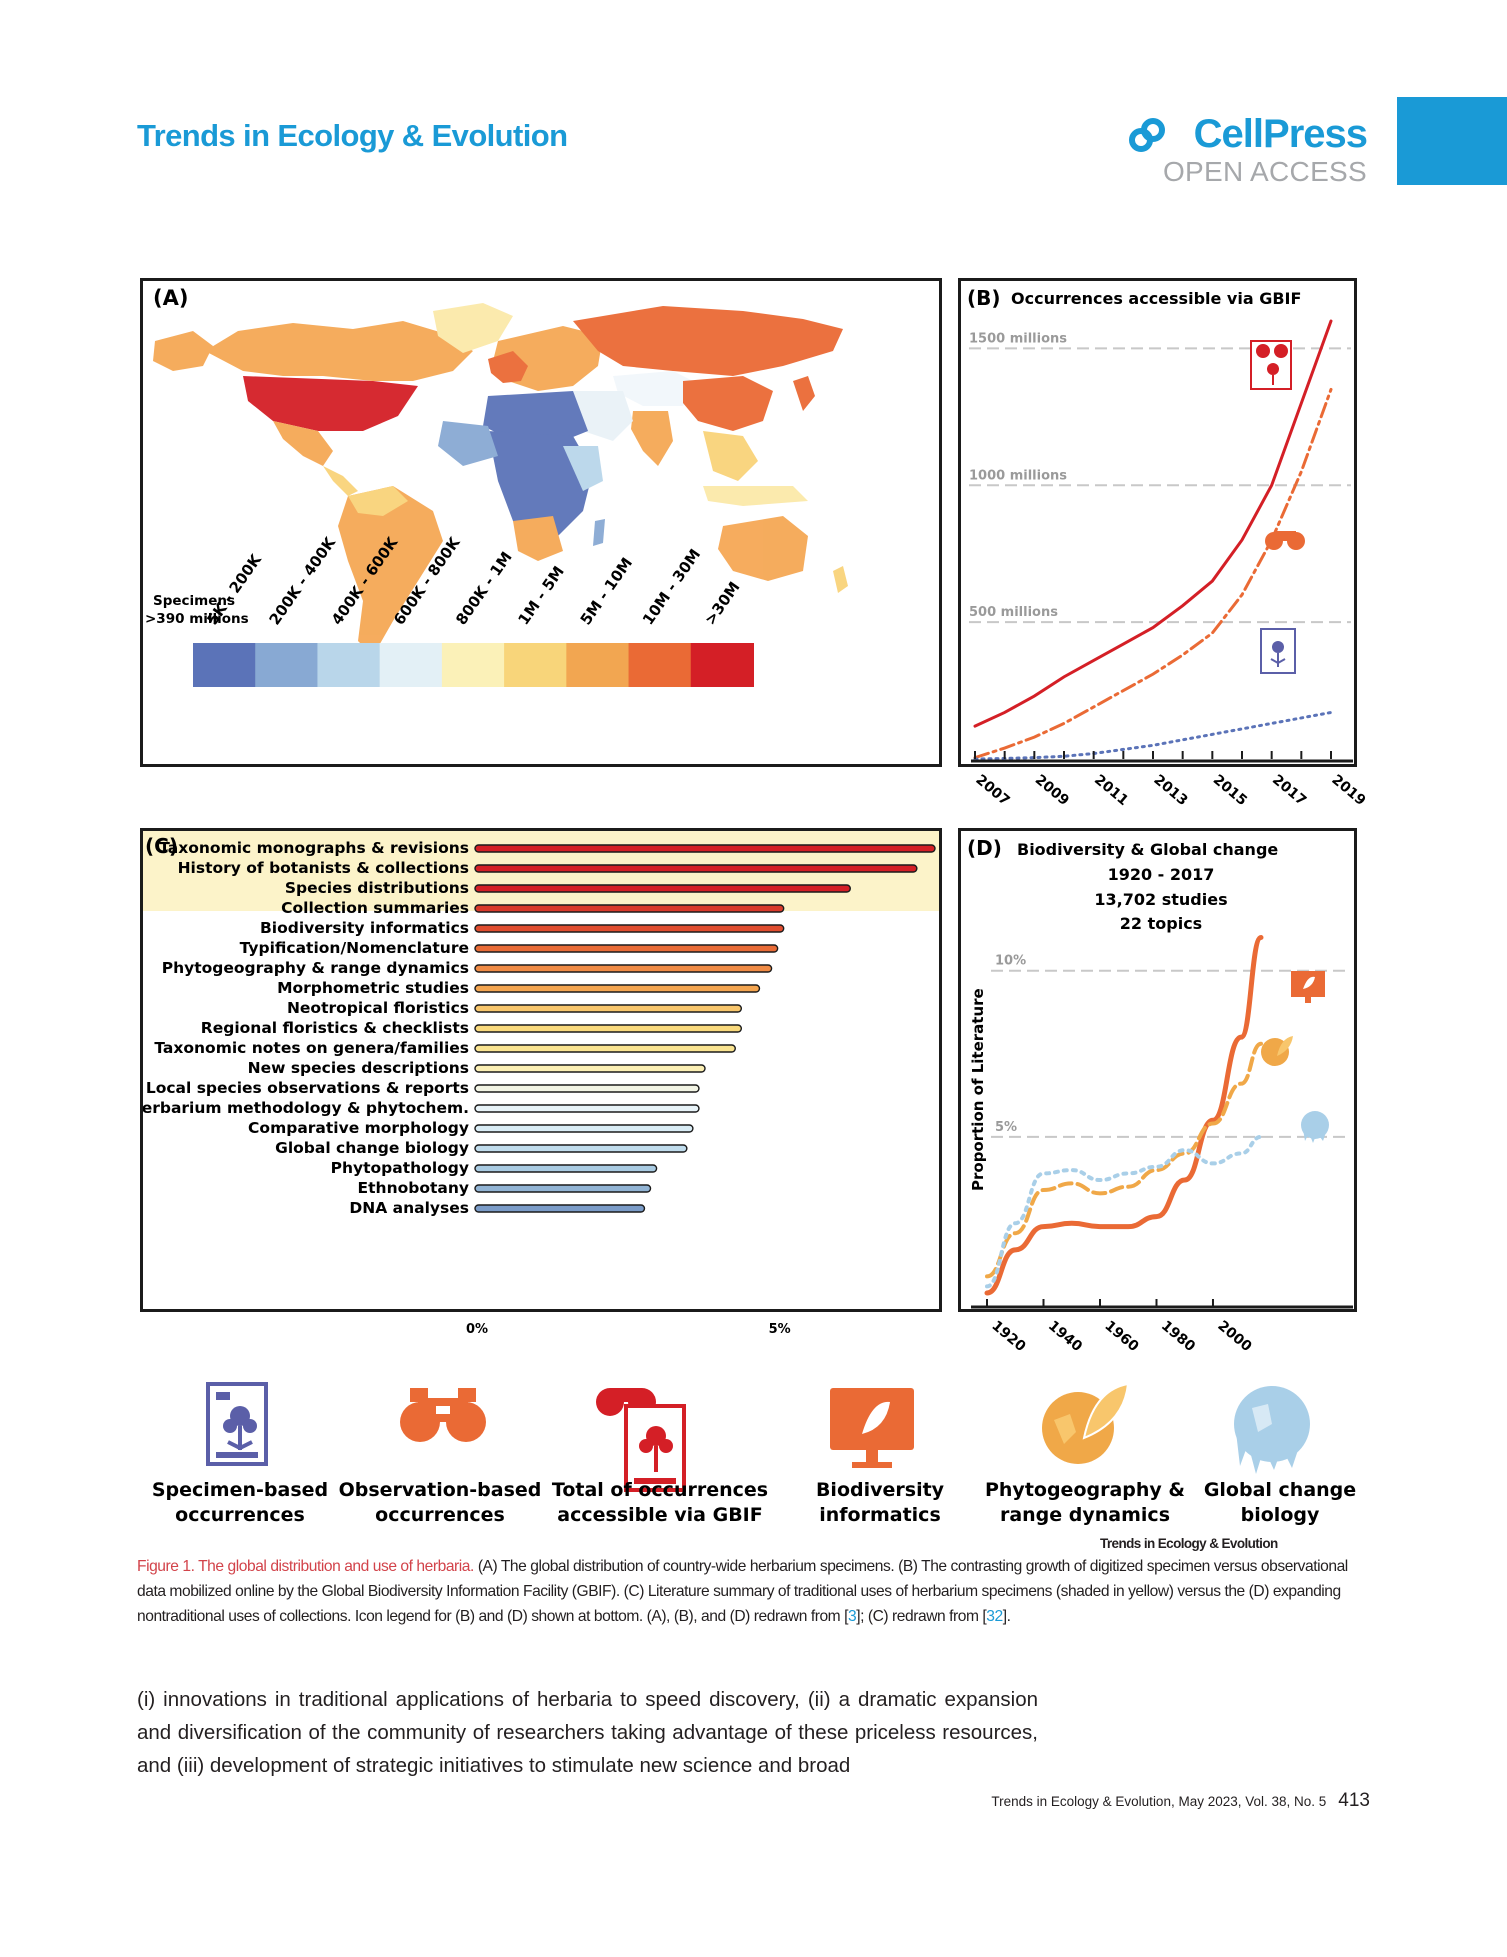  Describe the element at coordinates (1065, 1336) in the screenshot. I see `panel-d-year-label: 1940` at that location.